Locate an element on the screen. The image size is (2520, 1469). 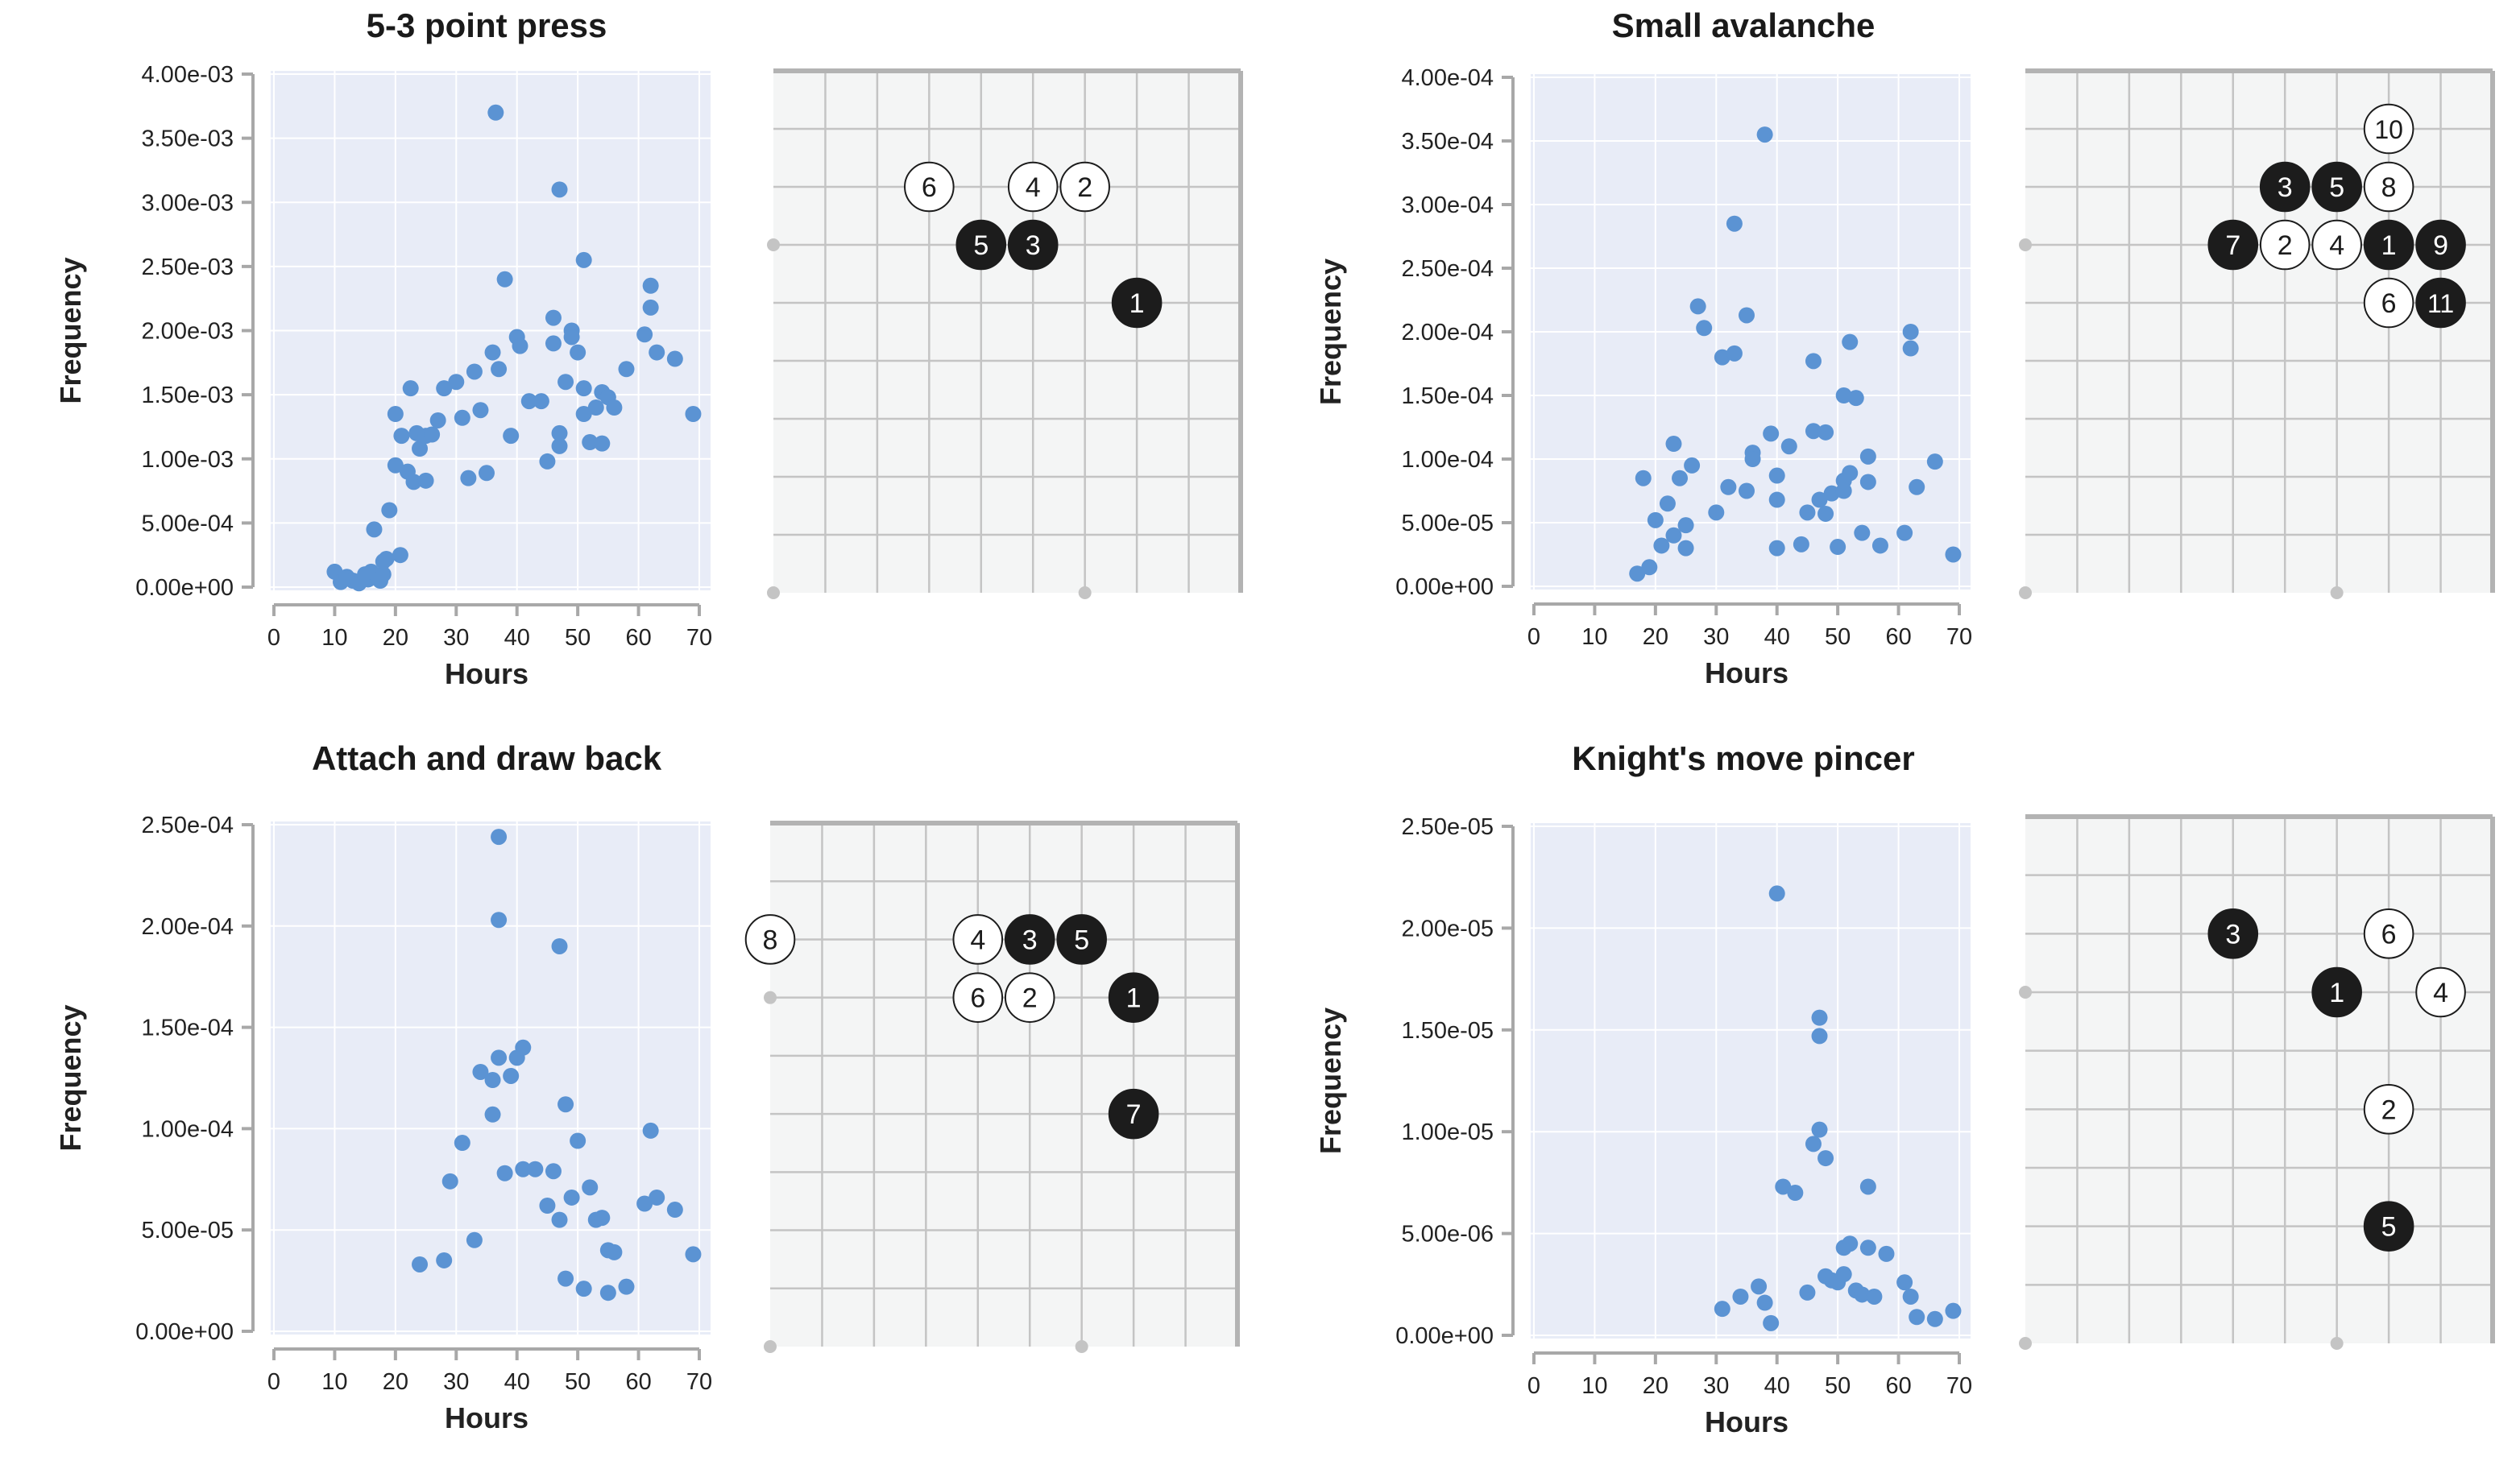
x-tick-label: 50 is located at coordinates (578, 1382).